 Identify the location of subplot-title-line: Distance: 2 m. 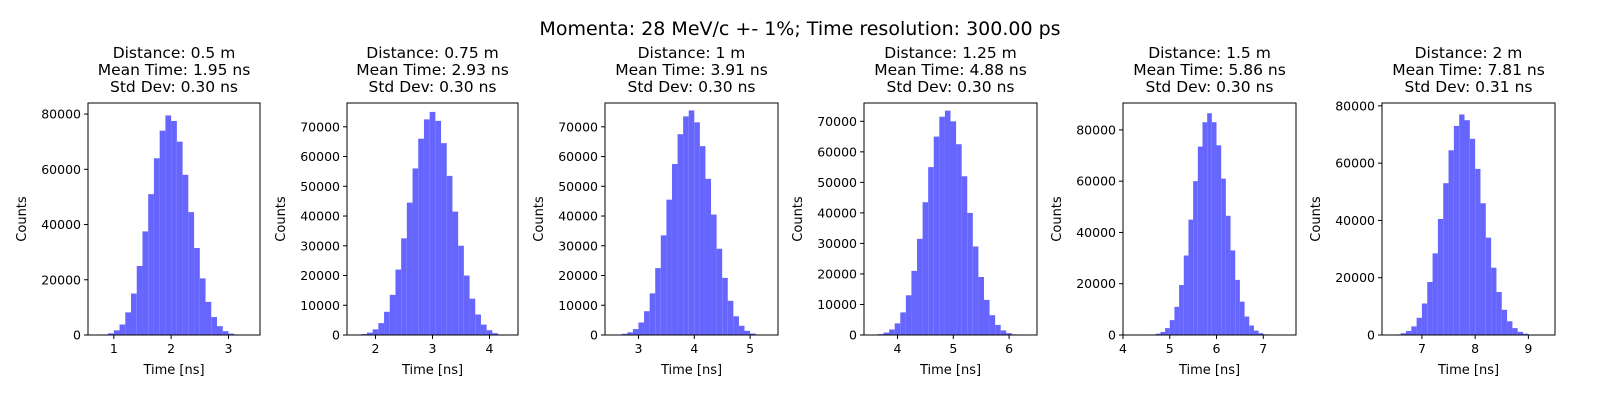
(1469, 53).